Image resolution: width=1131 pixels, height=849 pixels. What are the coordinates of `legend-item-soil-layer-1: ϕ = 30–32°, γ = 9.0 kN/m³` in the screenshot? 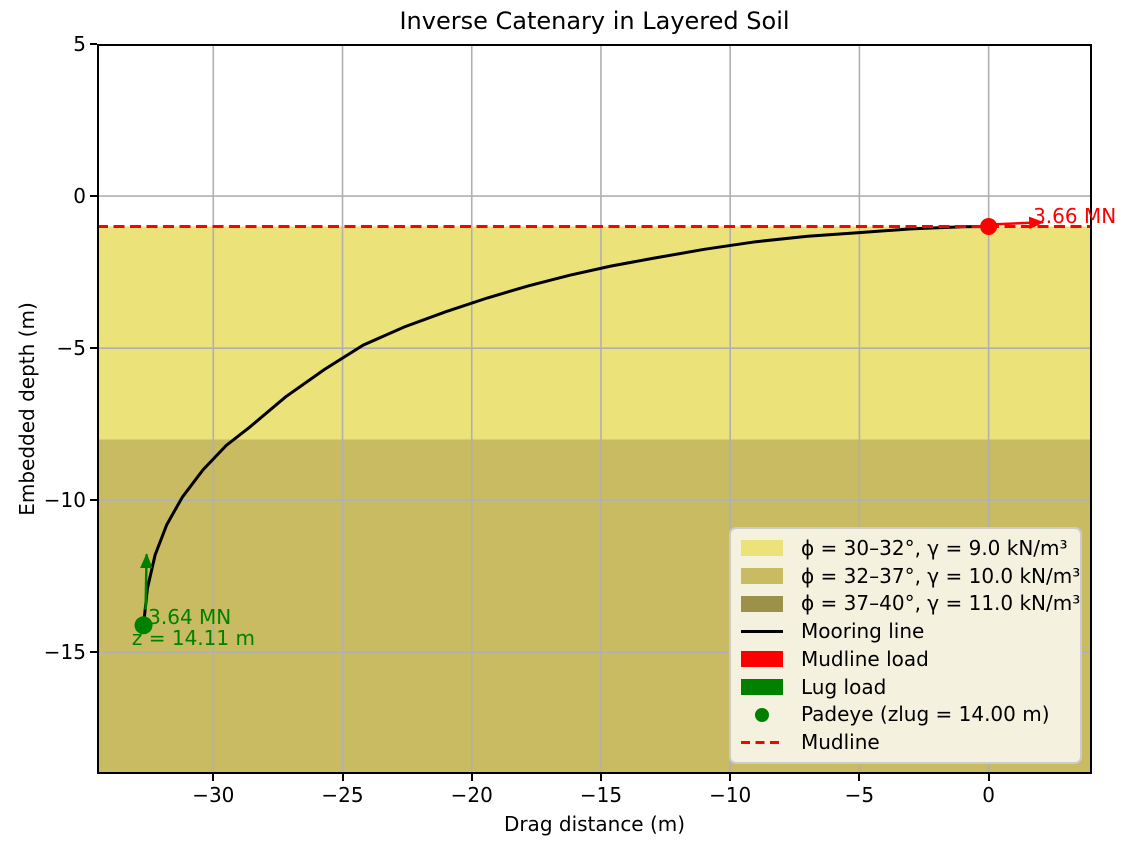 It's located at (907, 548).